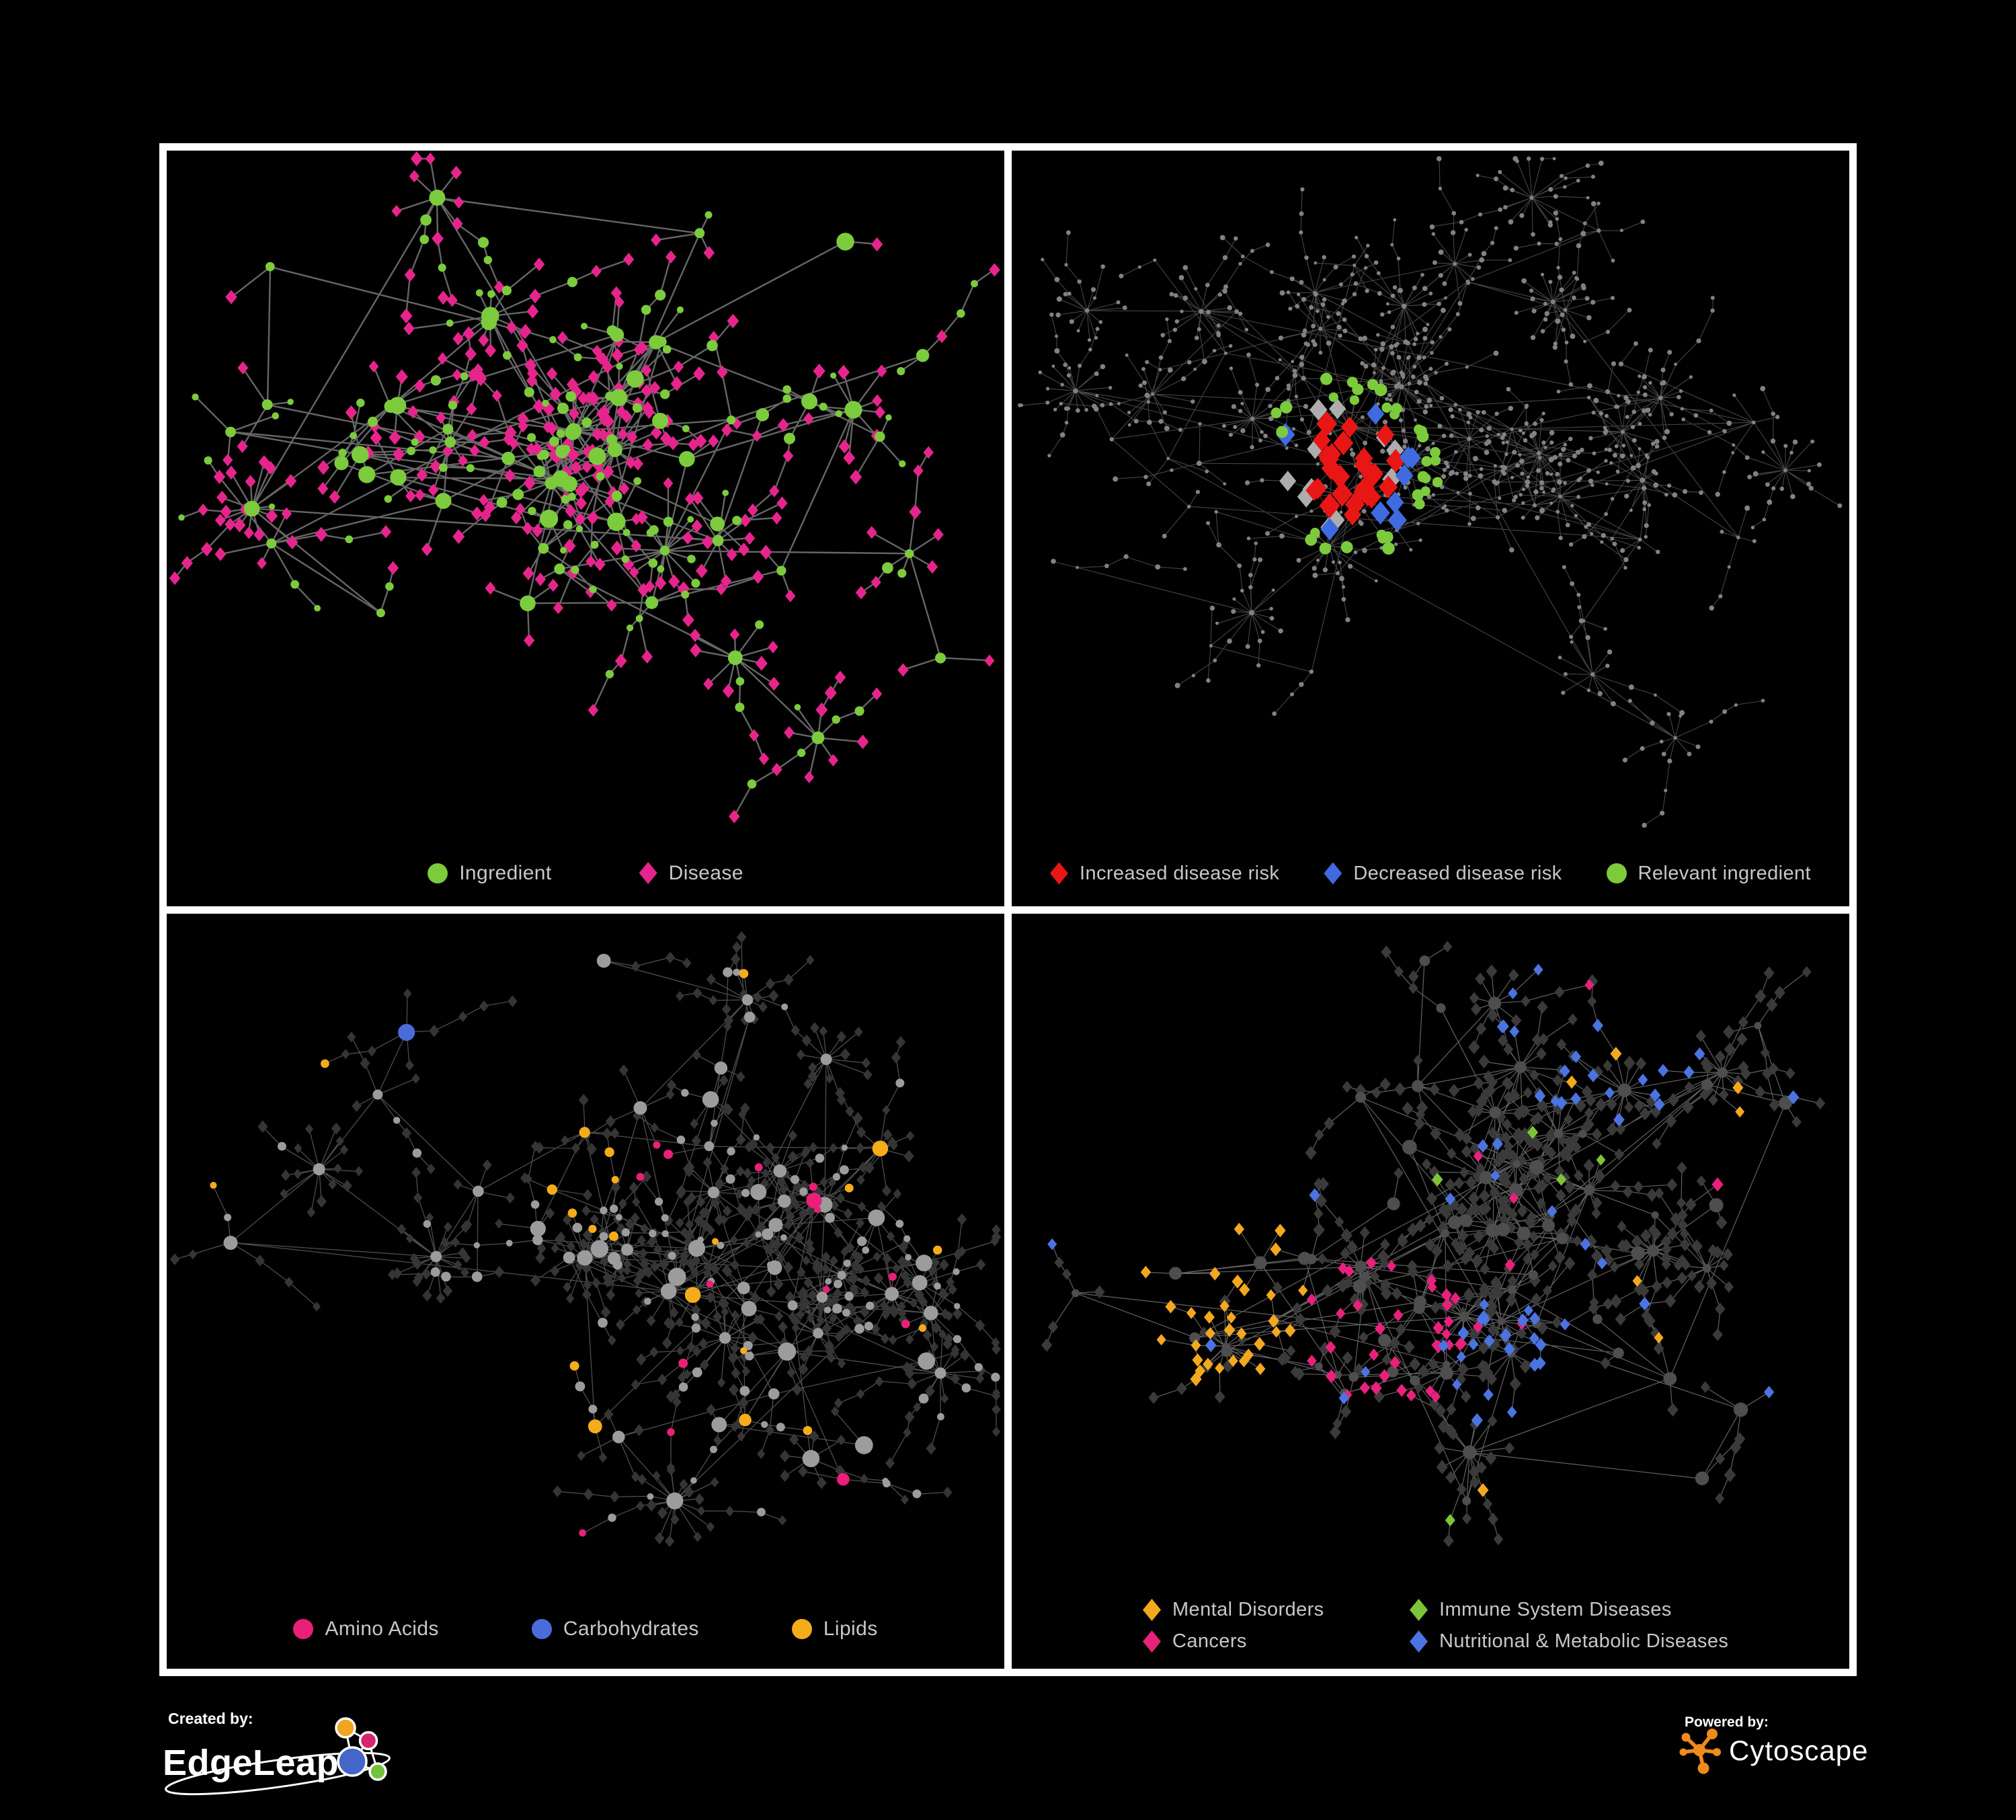 This screenshot has height=1820, width=2016. Describe the element at coordinates (1058, 873) in the screenshot. I see `increased-risk-diamond-icon` at that location.